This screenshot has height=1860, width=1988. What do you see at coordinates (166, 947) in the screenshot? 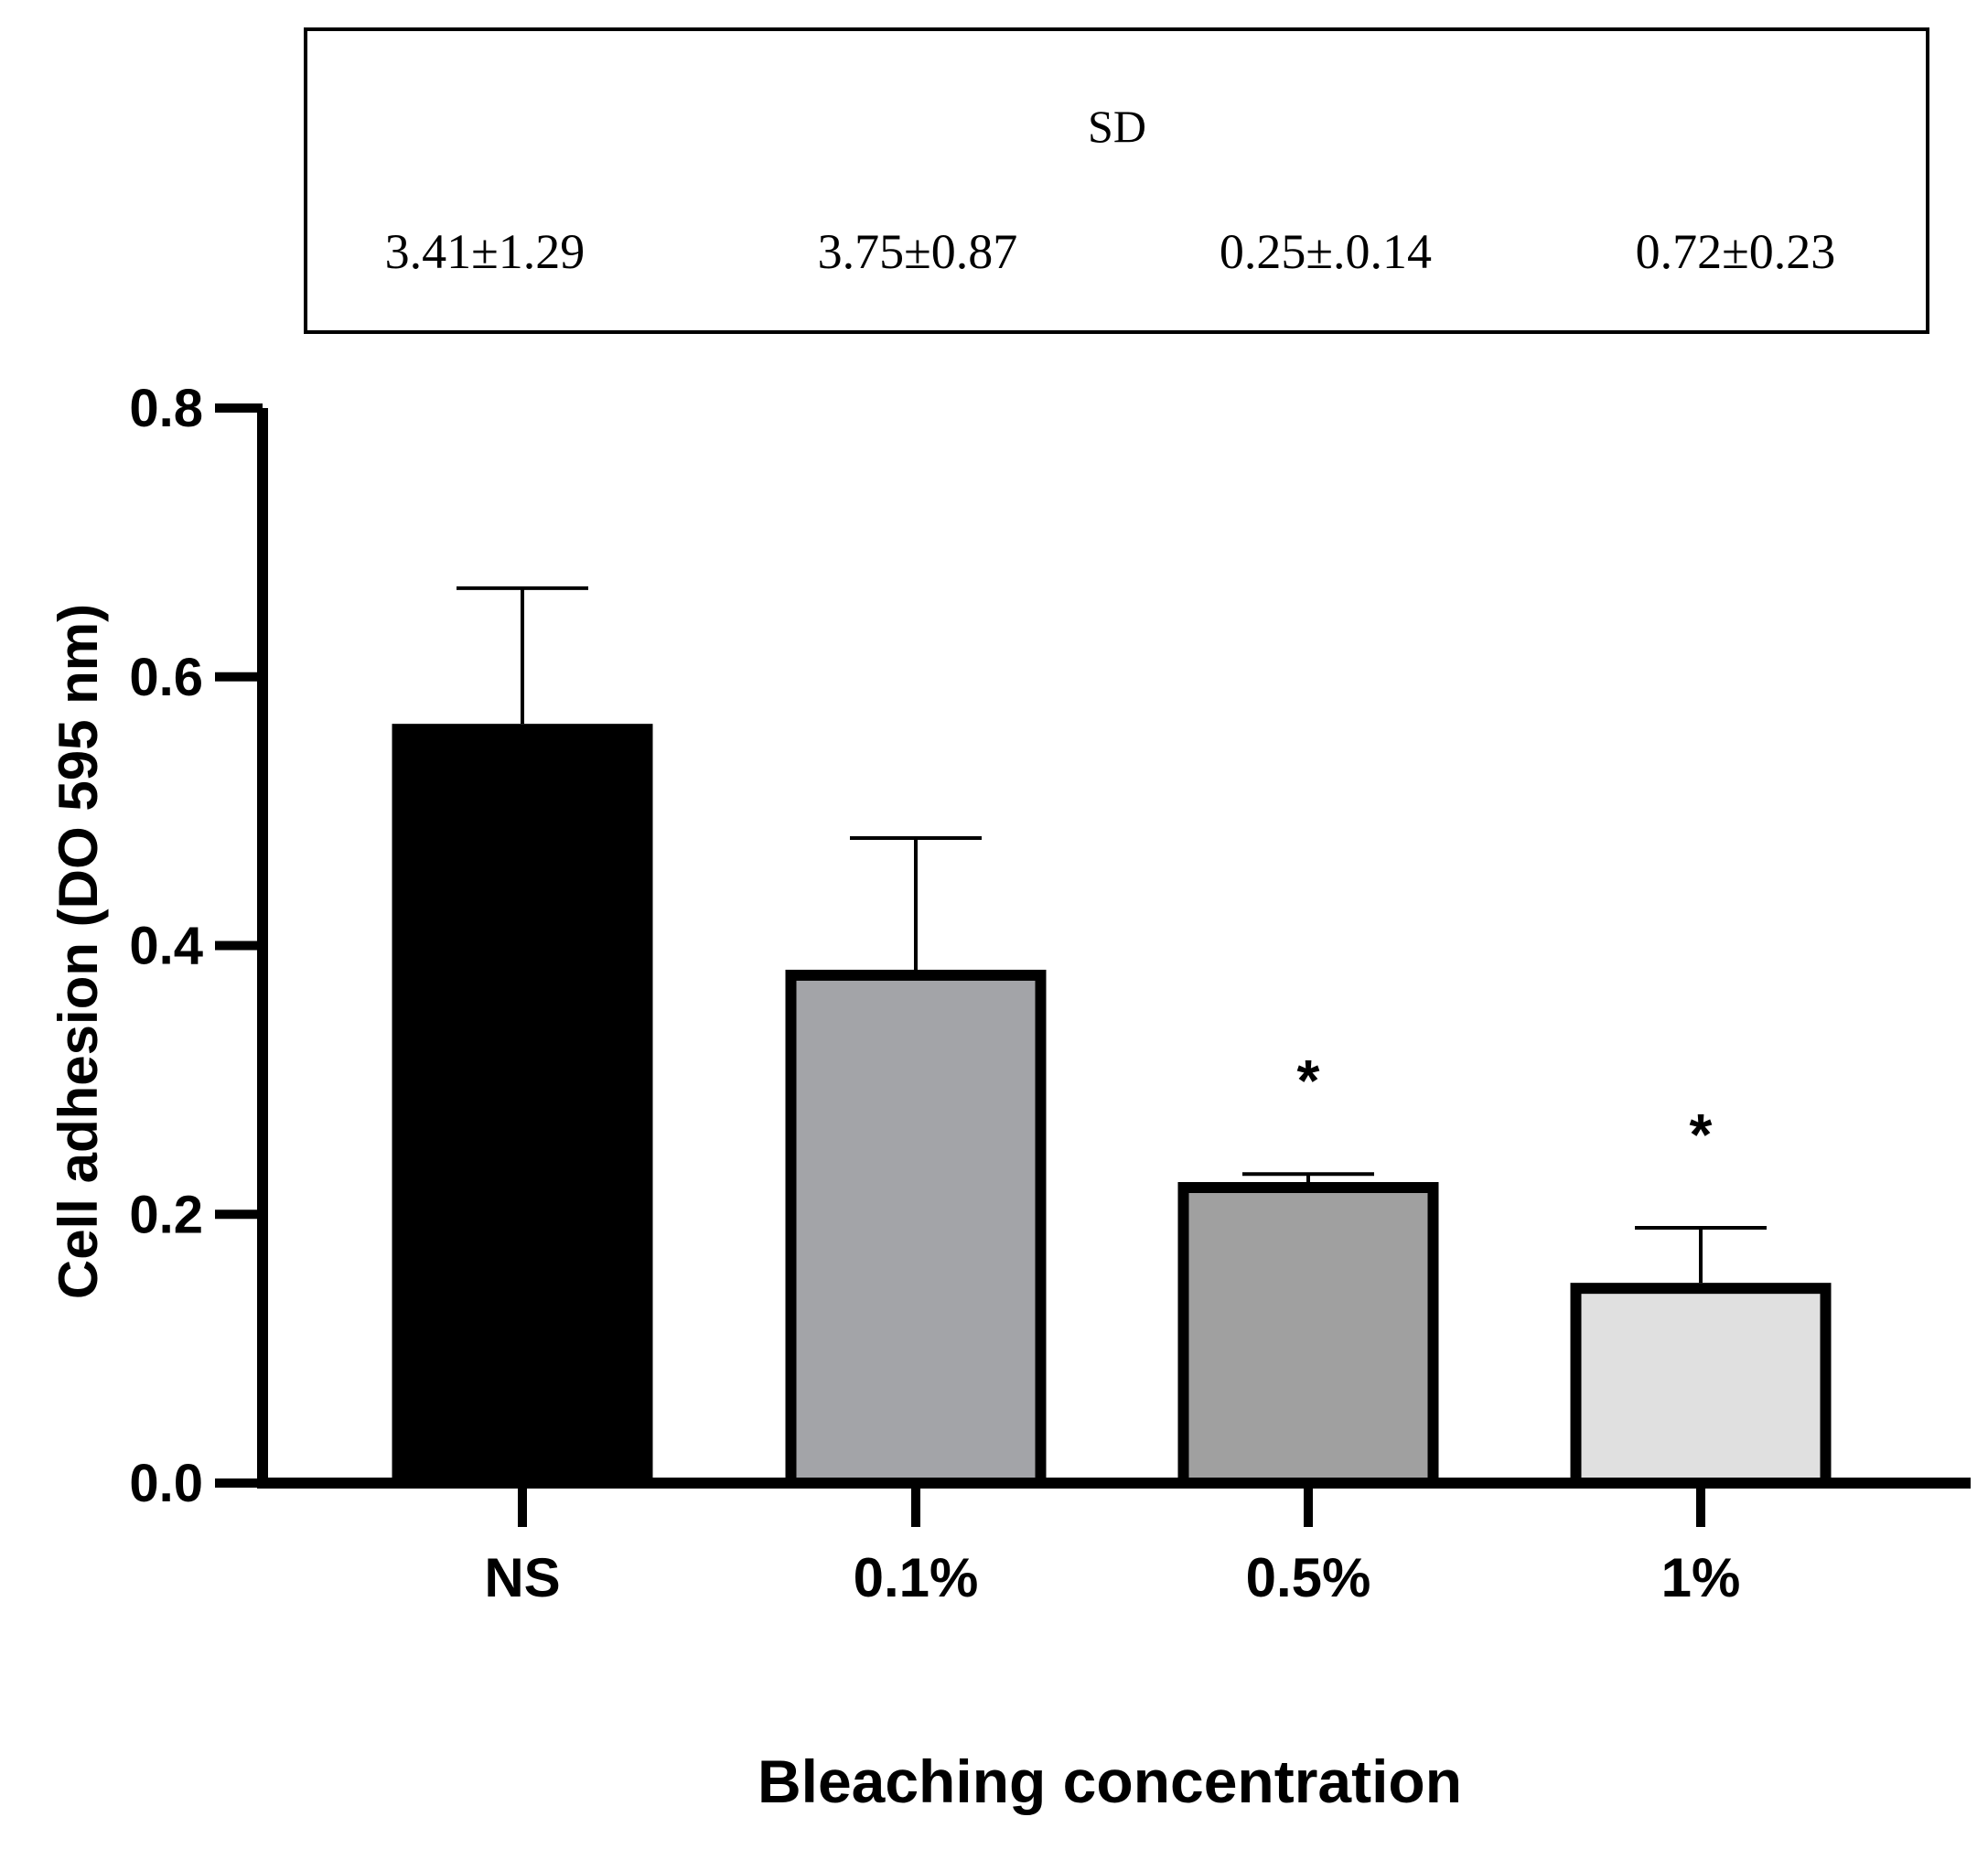
I see `y-tick-label: 0.4` at bounding box center [166, 947].